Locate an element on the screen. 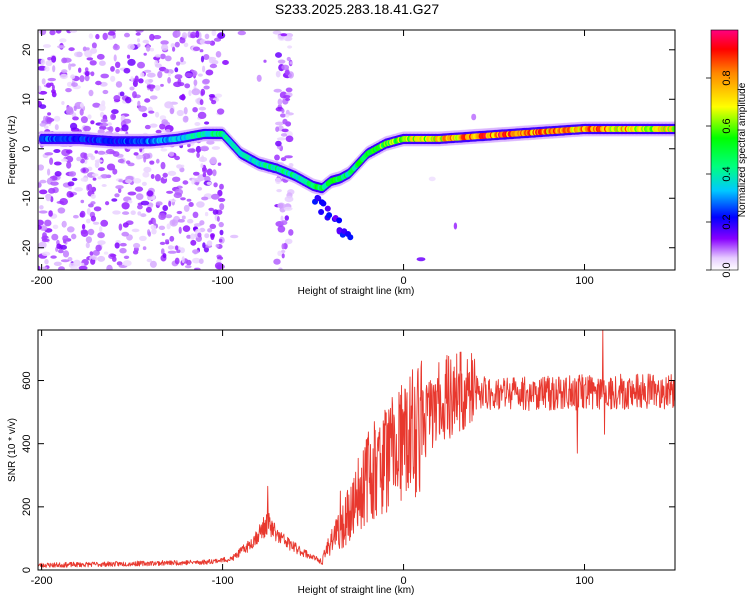 This screenshot has height=600, width=750. snr-x-tick-label: 0 is located at coordinates (403, 581).